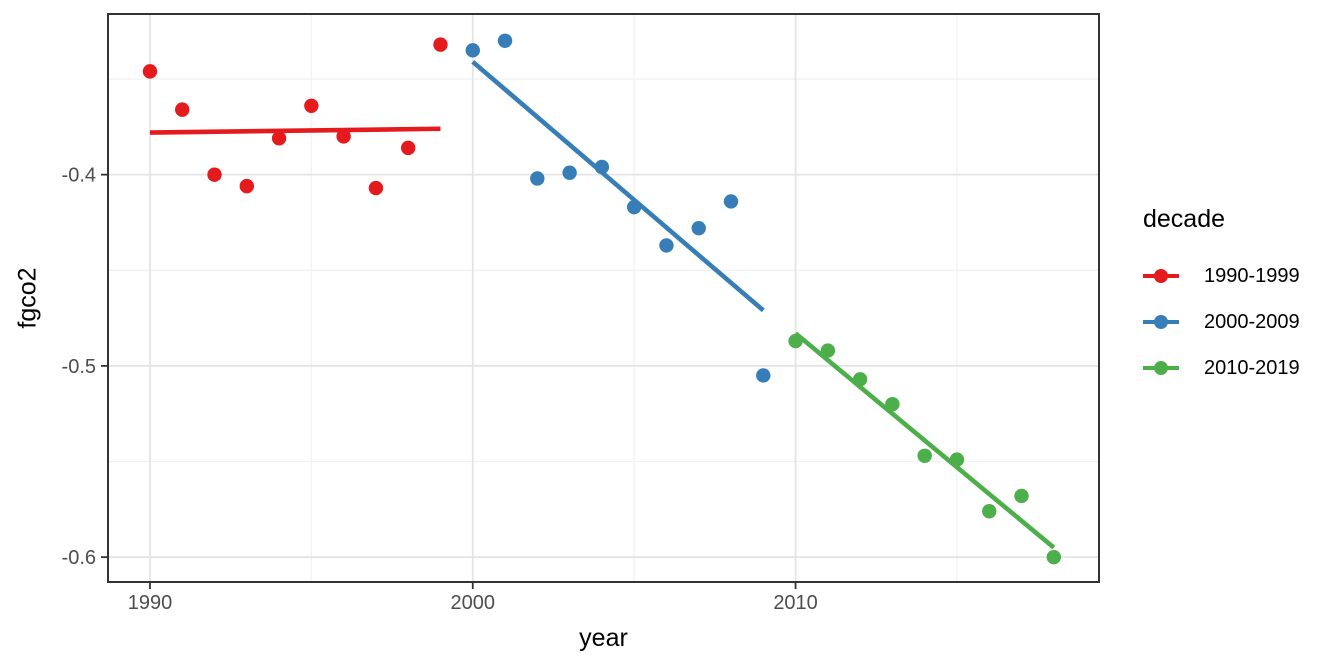 This screenshot has height=672, width=1344. I want to click on legend-entry-2000-2009: 2000-2009, so click(1221, 322).